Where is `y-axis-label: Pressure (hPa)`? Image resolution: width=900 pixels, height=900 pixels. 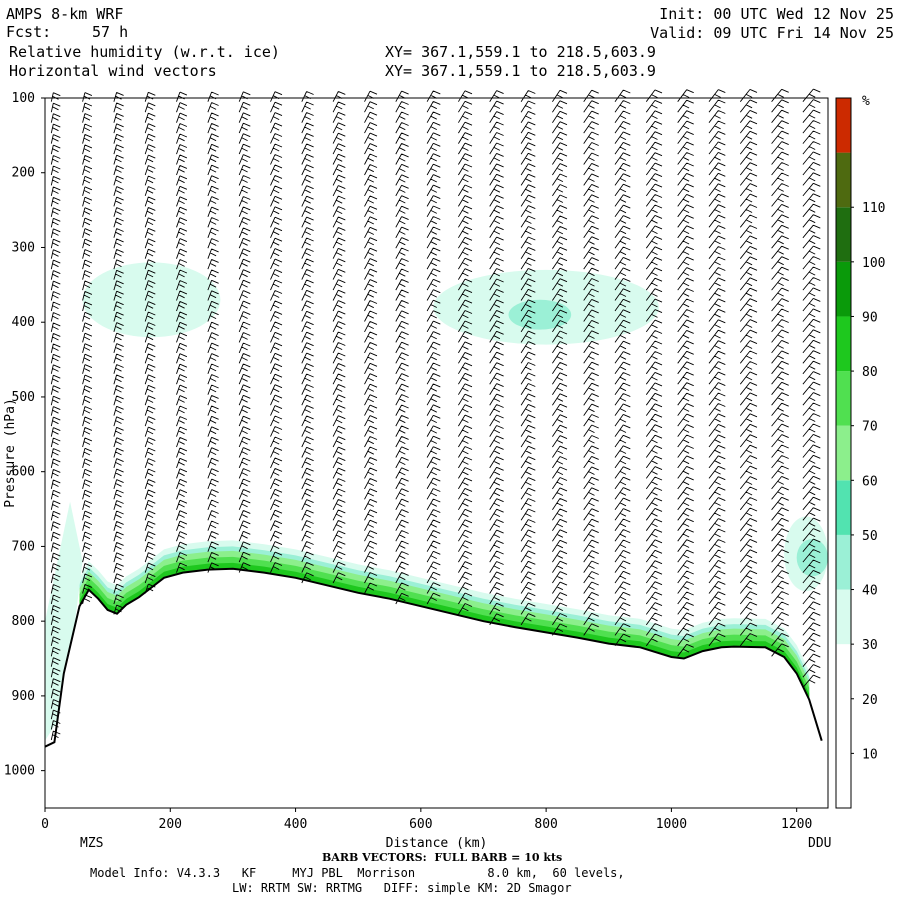
y-axis-label: Pressure (hPa) is located at coordinates (10, 453).